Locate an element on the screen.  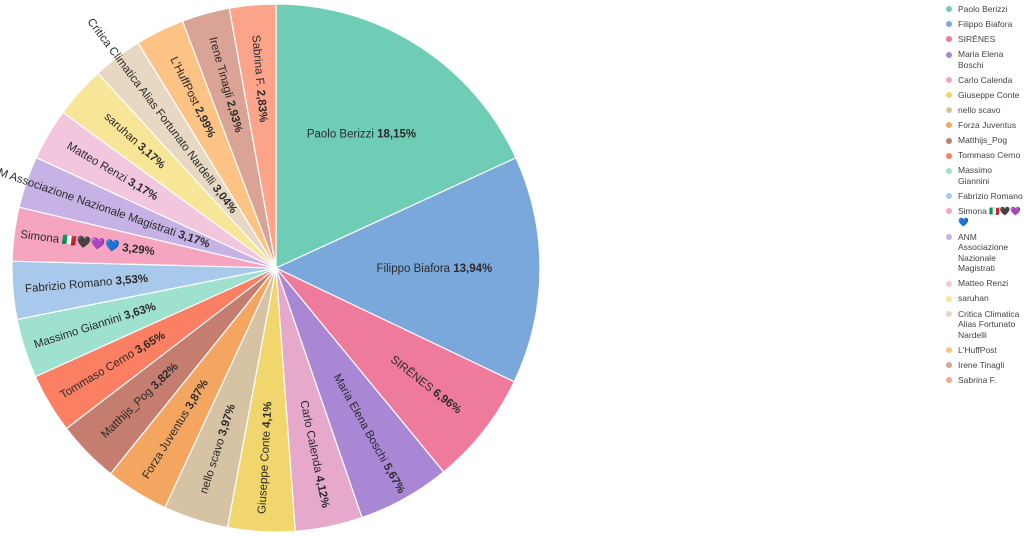
slice-label-5: Giuseppe Conte 4,1% is located at coordinates (265, 457).